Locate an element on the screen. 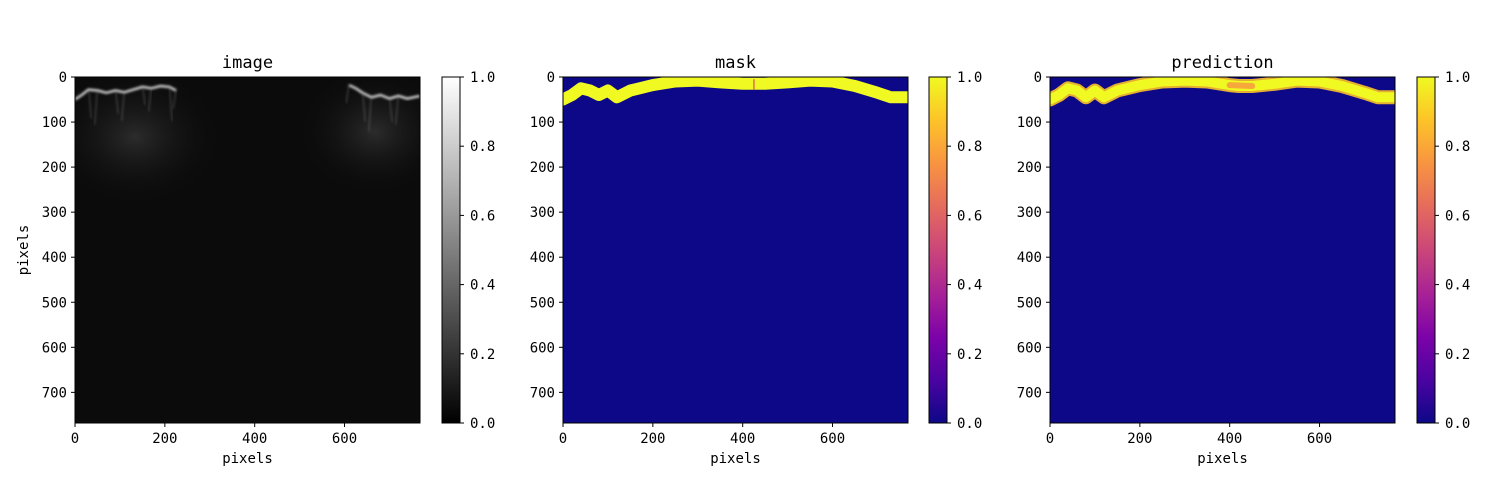 The image size is (1500, 500). image-glow-right is located at coordinates (357, 137).